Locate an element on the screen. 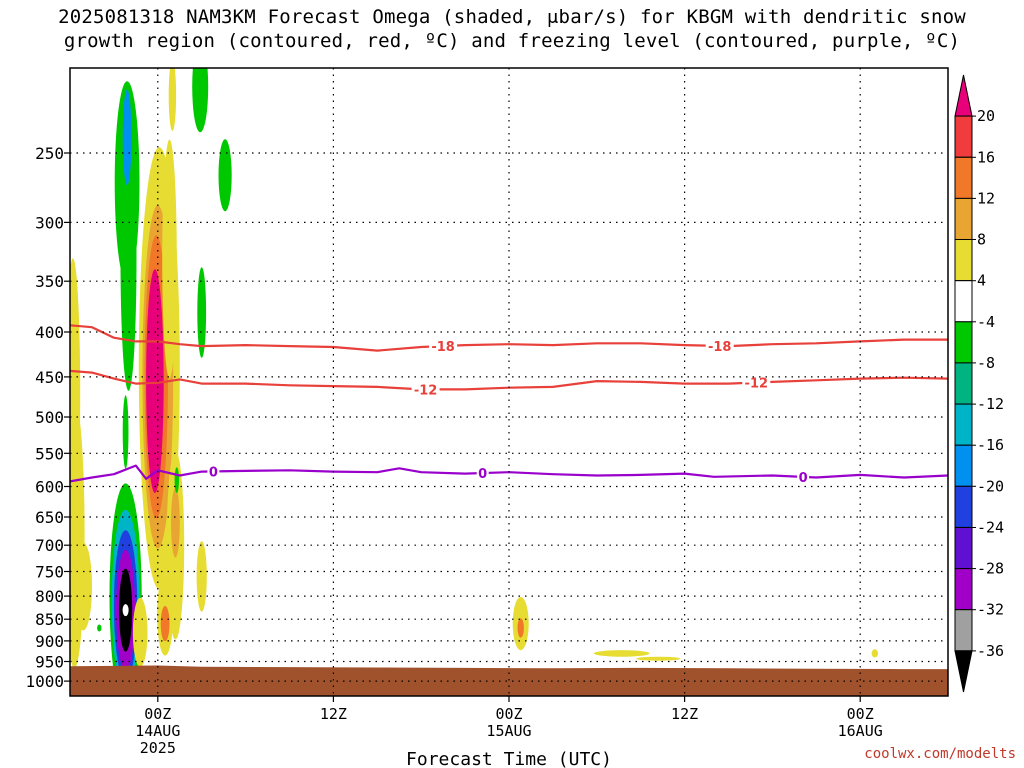 The image size is (1024, 768). y-tick-label: 550 is located at coordinates (49, 453).